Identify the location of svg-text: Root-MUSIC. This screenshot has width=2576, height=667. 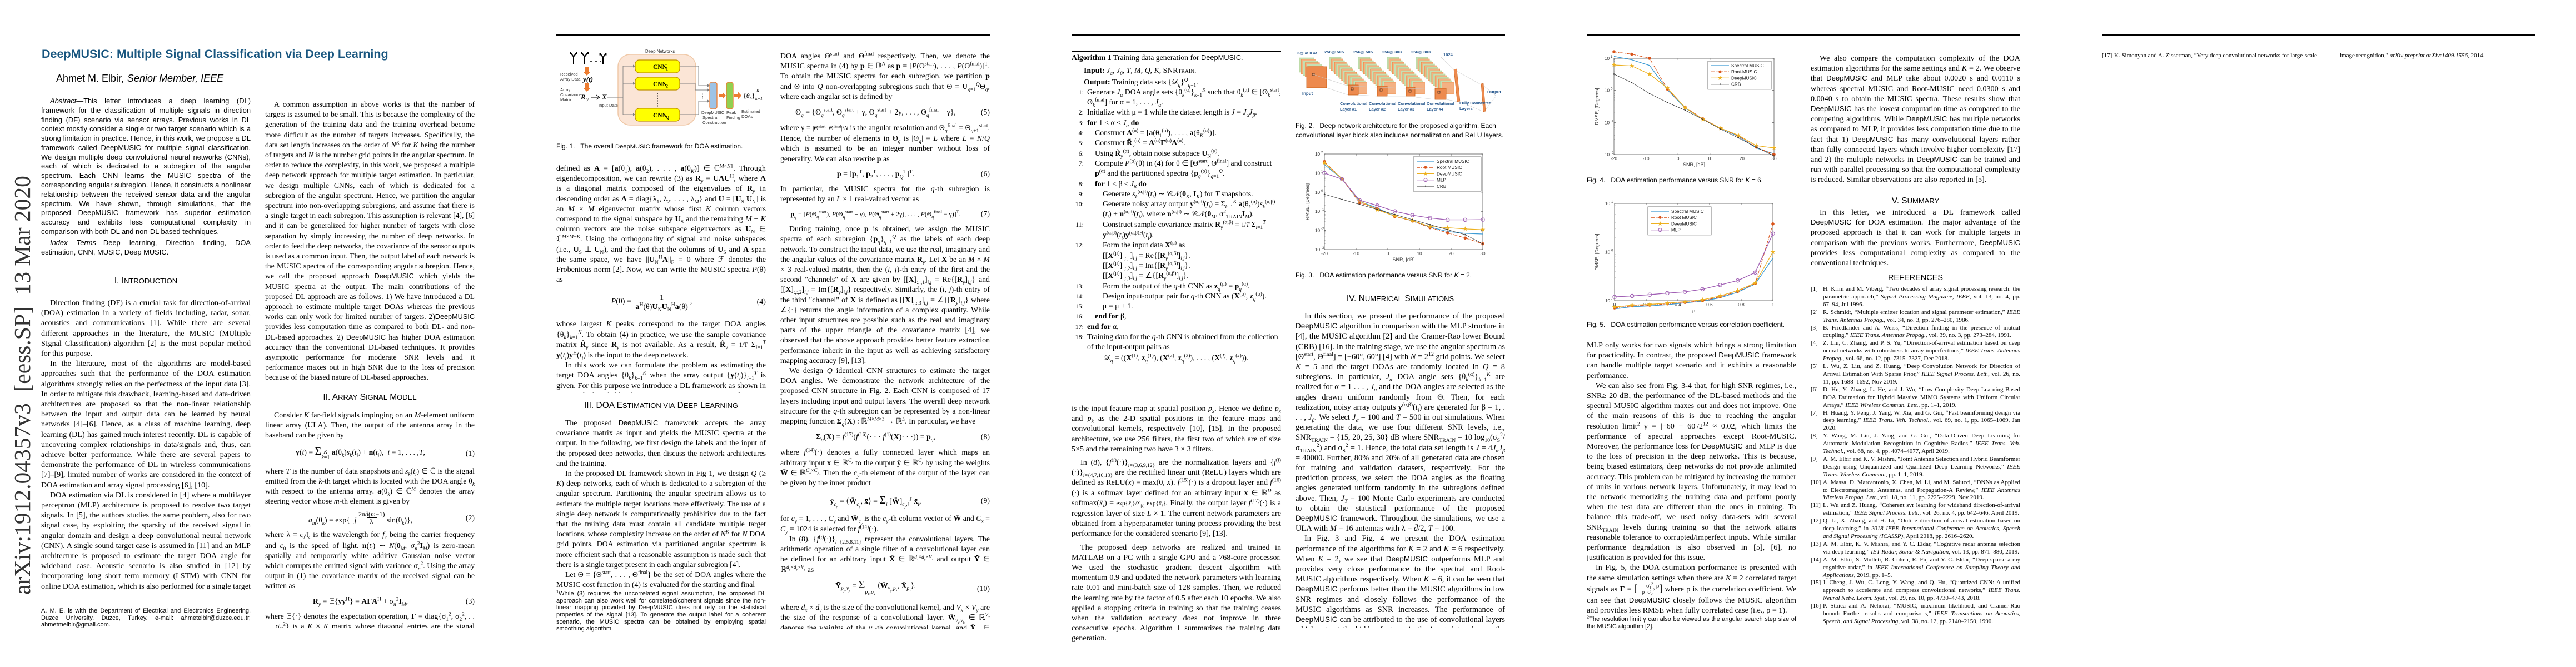
(1744, 71).